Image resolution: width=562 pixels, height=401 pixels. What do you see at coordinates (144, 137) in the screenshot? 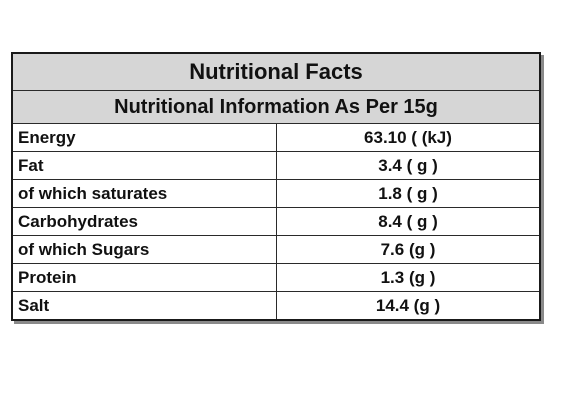
I see `nutrient-name: Energy` at bounding box center [144, 137].